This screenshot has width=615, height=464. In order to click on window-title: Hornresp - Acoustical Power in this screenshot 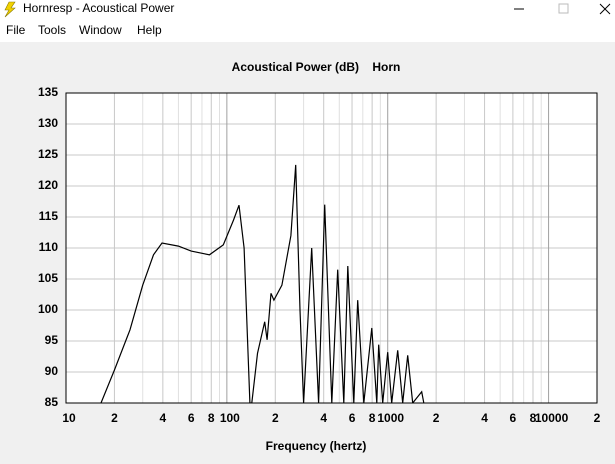, I will do `click(98, 8)`.